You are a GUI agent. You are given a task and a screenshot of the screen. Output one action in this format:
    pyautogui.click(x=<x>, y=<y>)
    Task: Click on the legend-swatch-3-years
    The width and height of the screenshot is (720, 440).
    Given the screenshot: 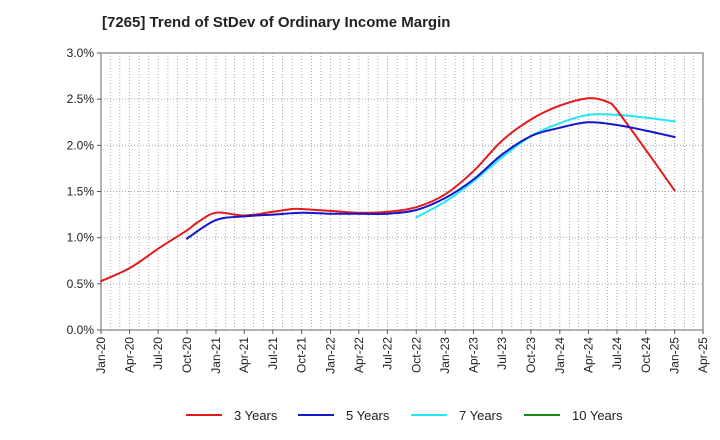 What is the action you would take?
    pyautogui.click(x=204, y=415)
    